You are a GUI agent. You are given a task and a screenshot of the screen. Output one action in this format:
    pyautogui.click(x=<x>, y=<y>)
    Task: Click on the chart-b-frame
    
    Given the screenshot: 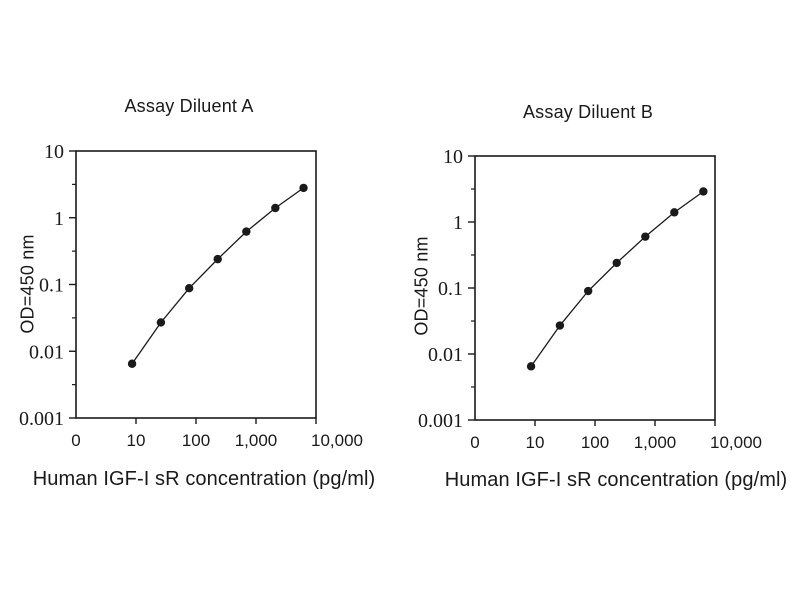 What is the action you would take?
    pyautogui.click(x=595, y=288)
    